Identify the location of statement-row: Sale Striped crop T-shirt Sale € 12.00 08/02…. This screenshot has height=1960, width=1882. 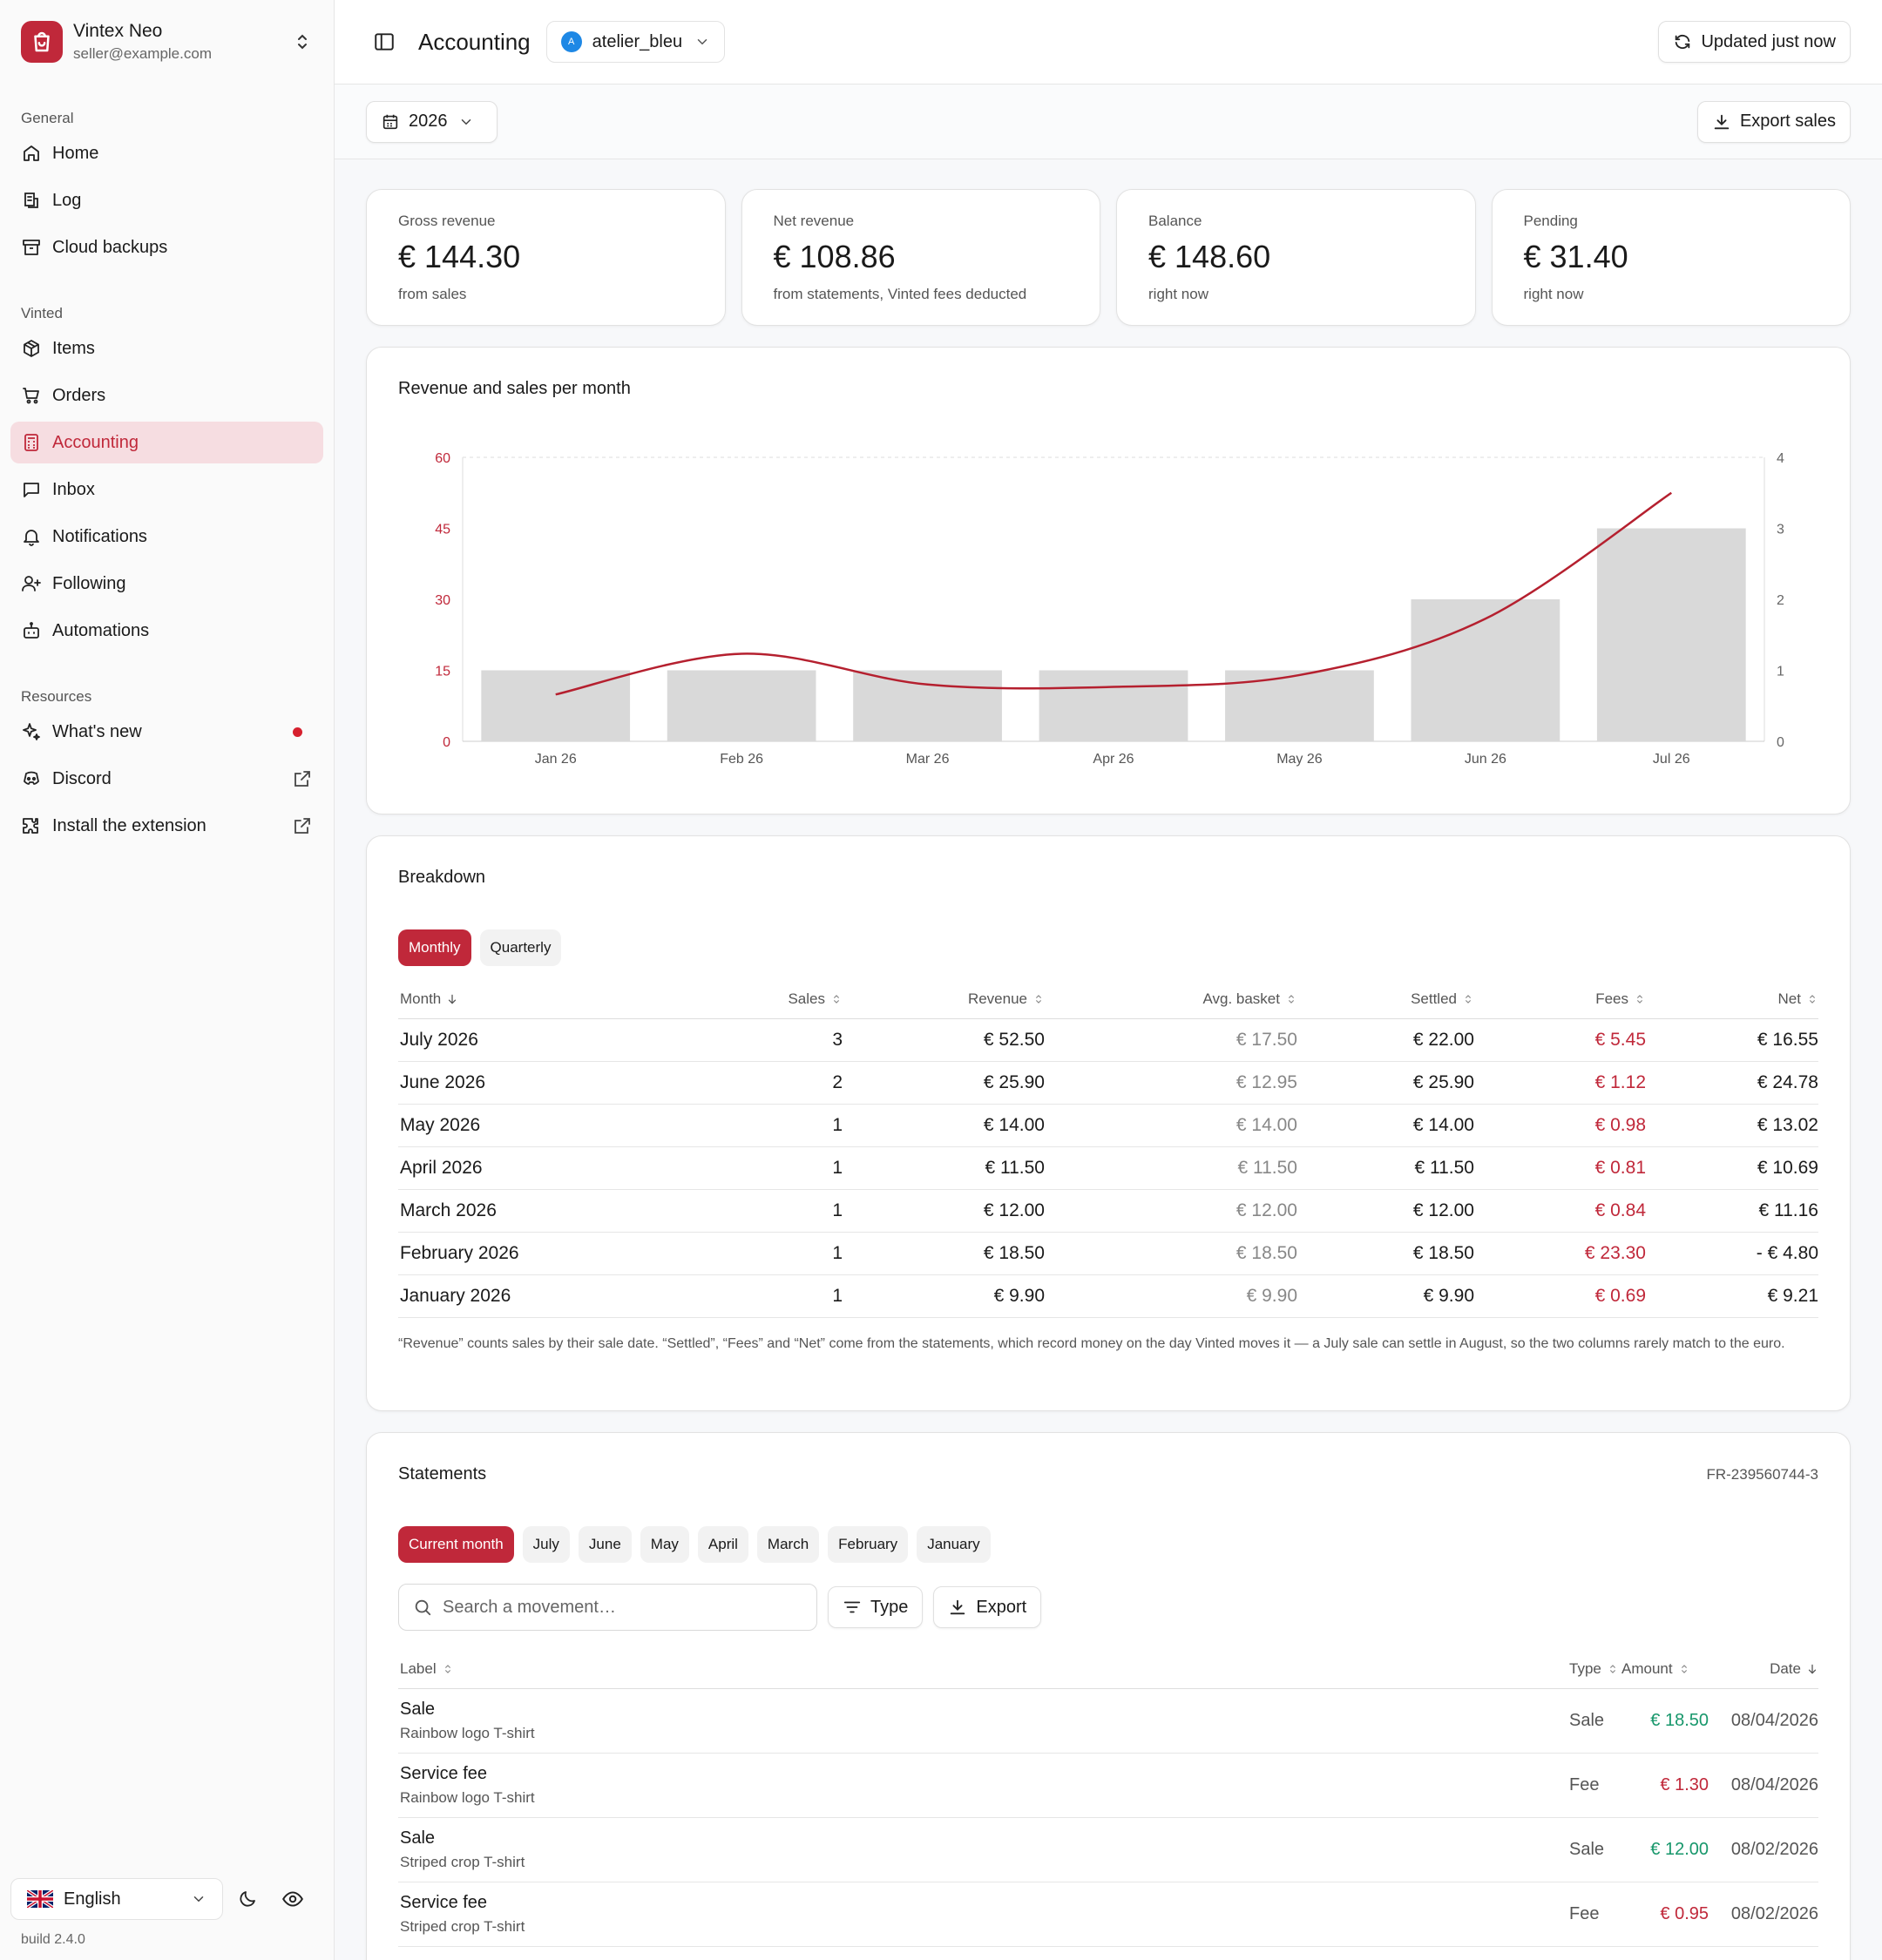
(1108, 1850).